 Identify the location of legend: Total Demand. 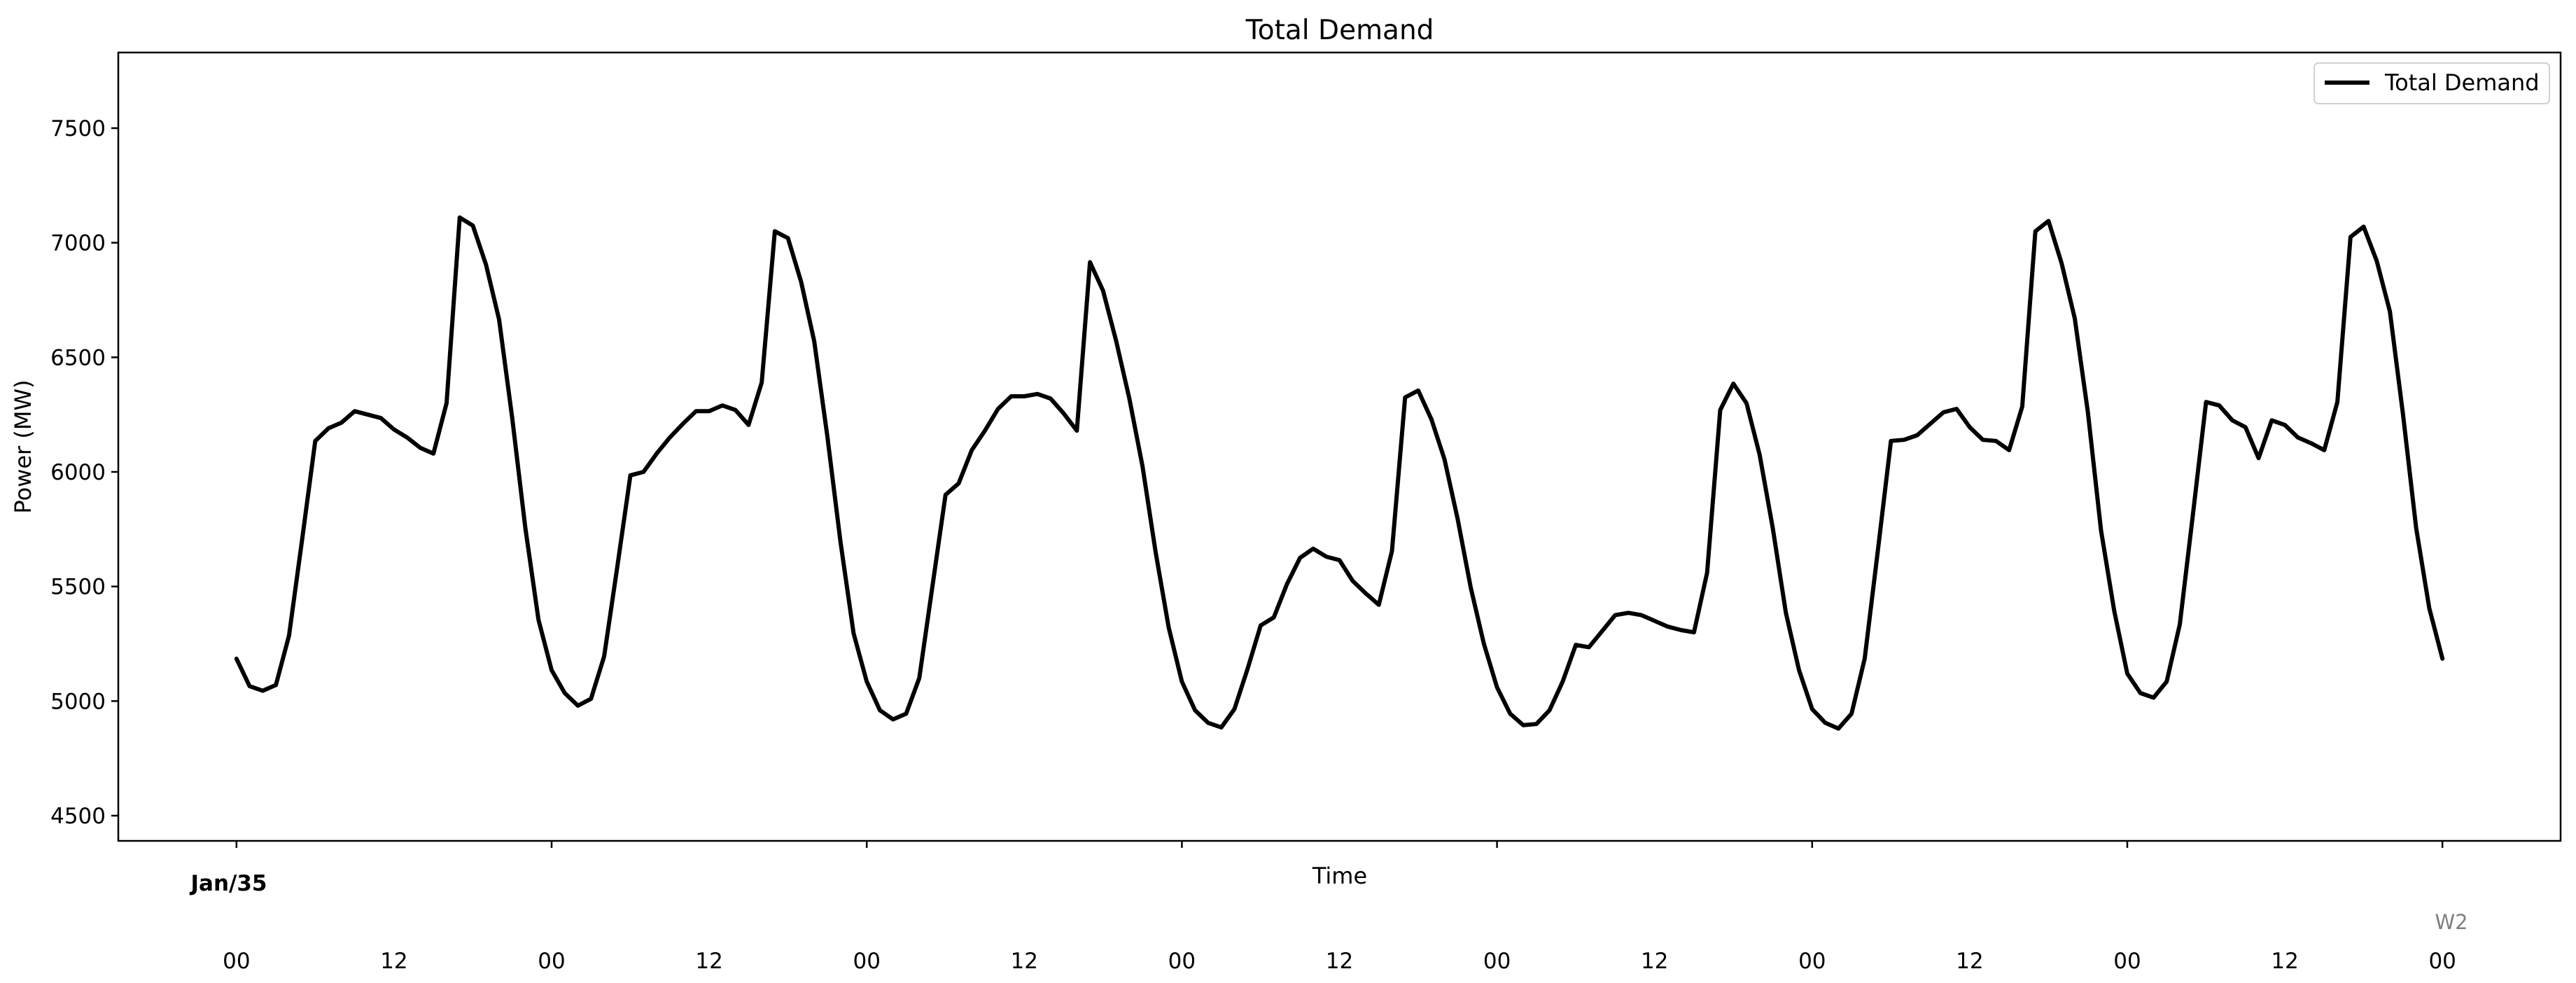
(2432, 83).